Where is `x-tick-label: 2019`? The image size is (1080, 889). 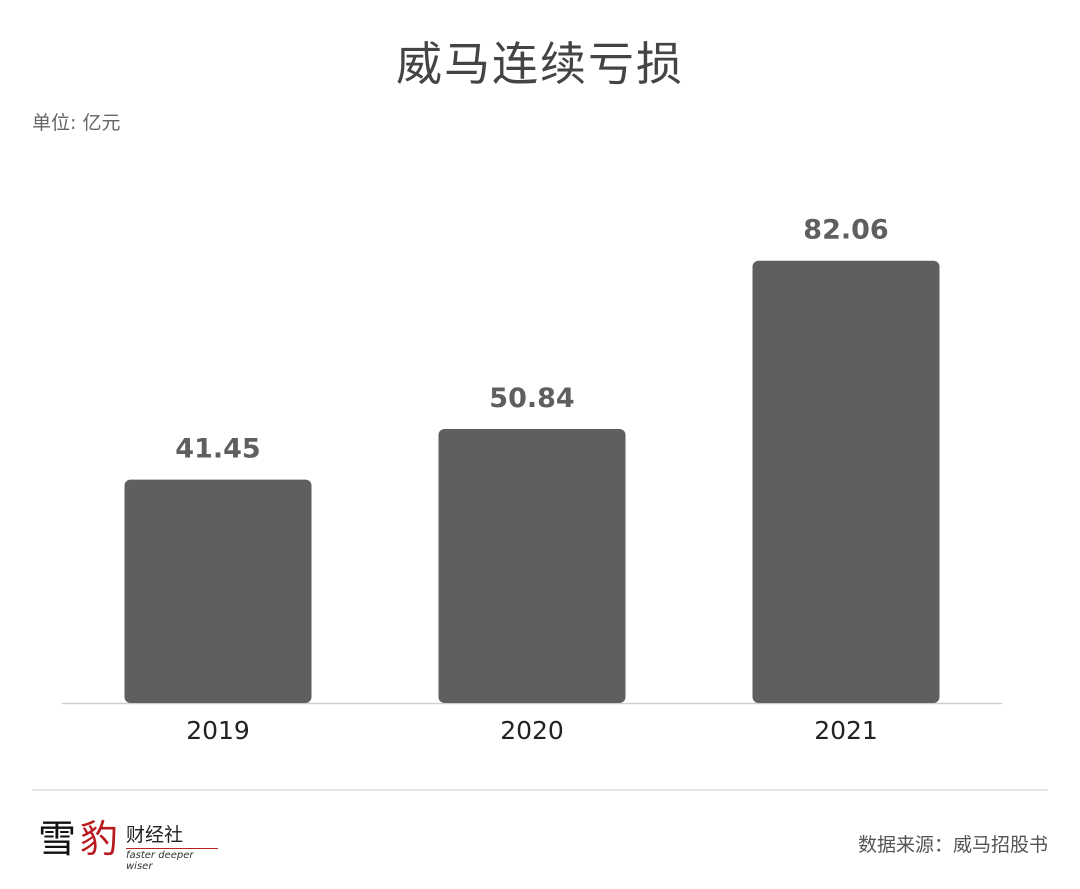 x-tick-label: 2019 is located at coordinates (218, 730).